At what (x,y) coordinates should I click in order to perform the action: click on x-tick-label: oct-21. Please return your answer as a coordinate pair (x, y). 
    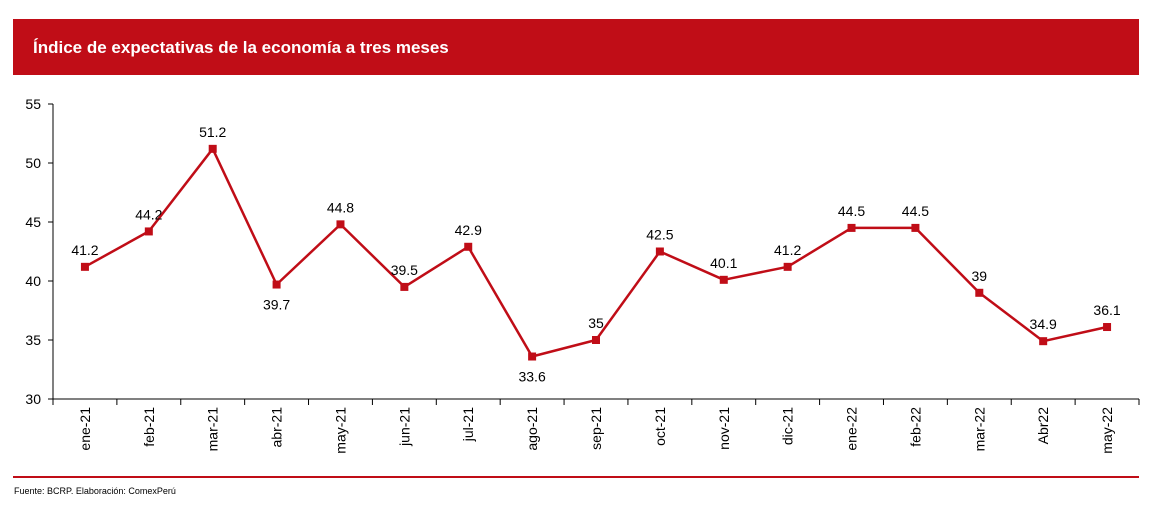
    Looking at the image, I should click on (660, 426).